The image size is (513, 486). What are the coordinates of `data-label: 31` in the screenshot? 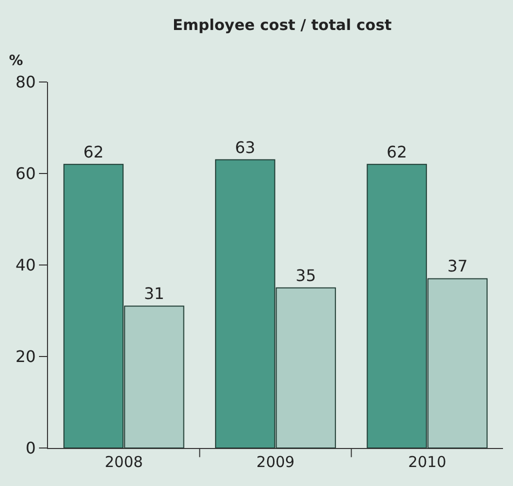 It's located at (154, 294).